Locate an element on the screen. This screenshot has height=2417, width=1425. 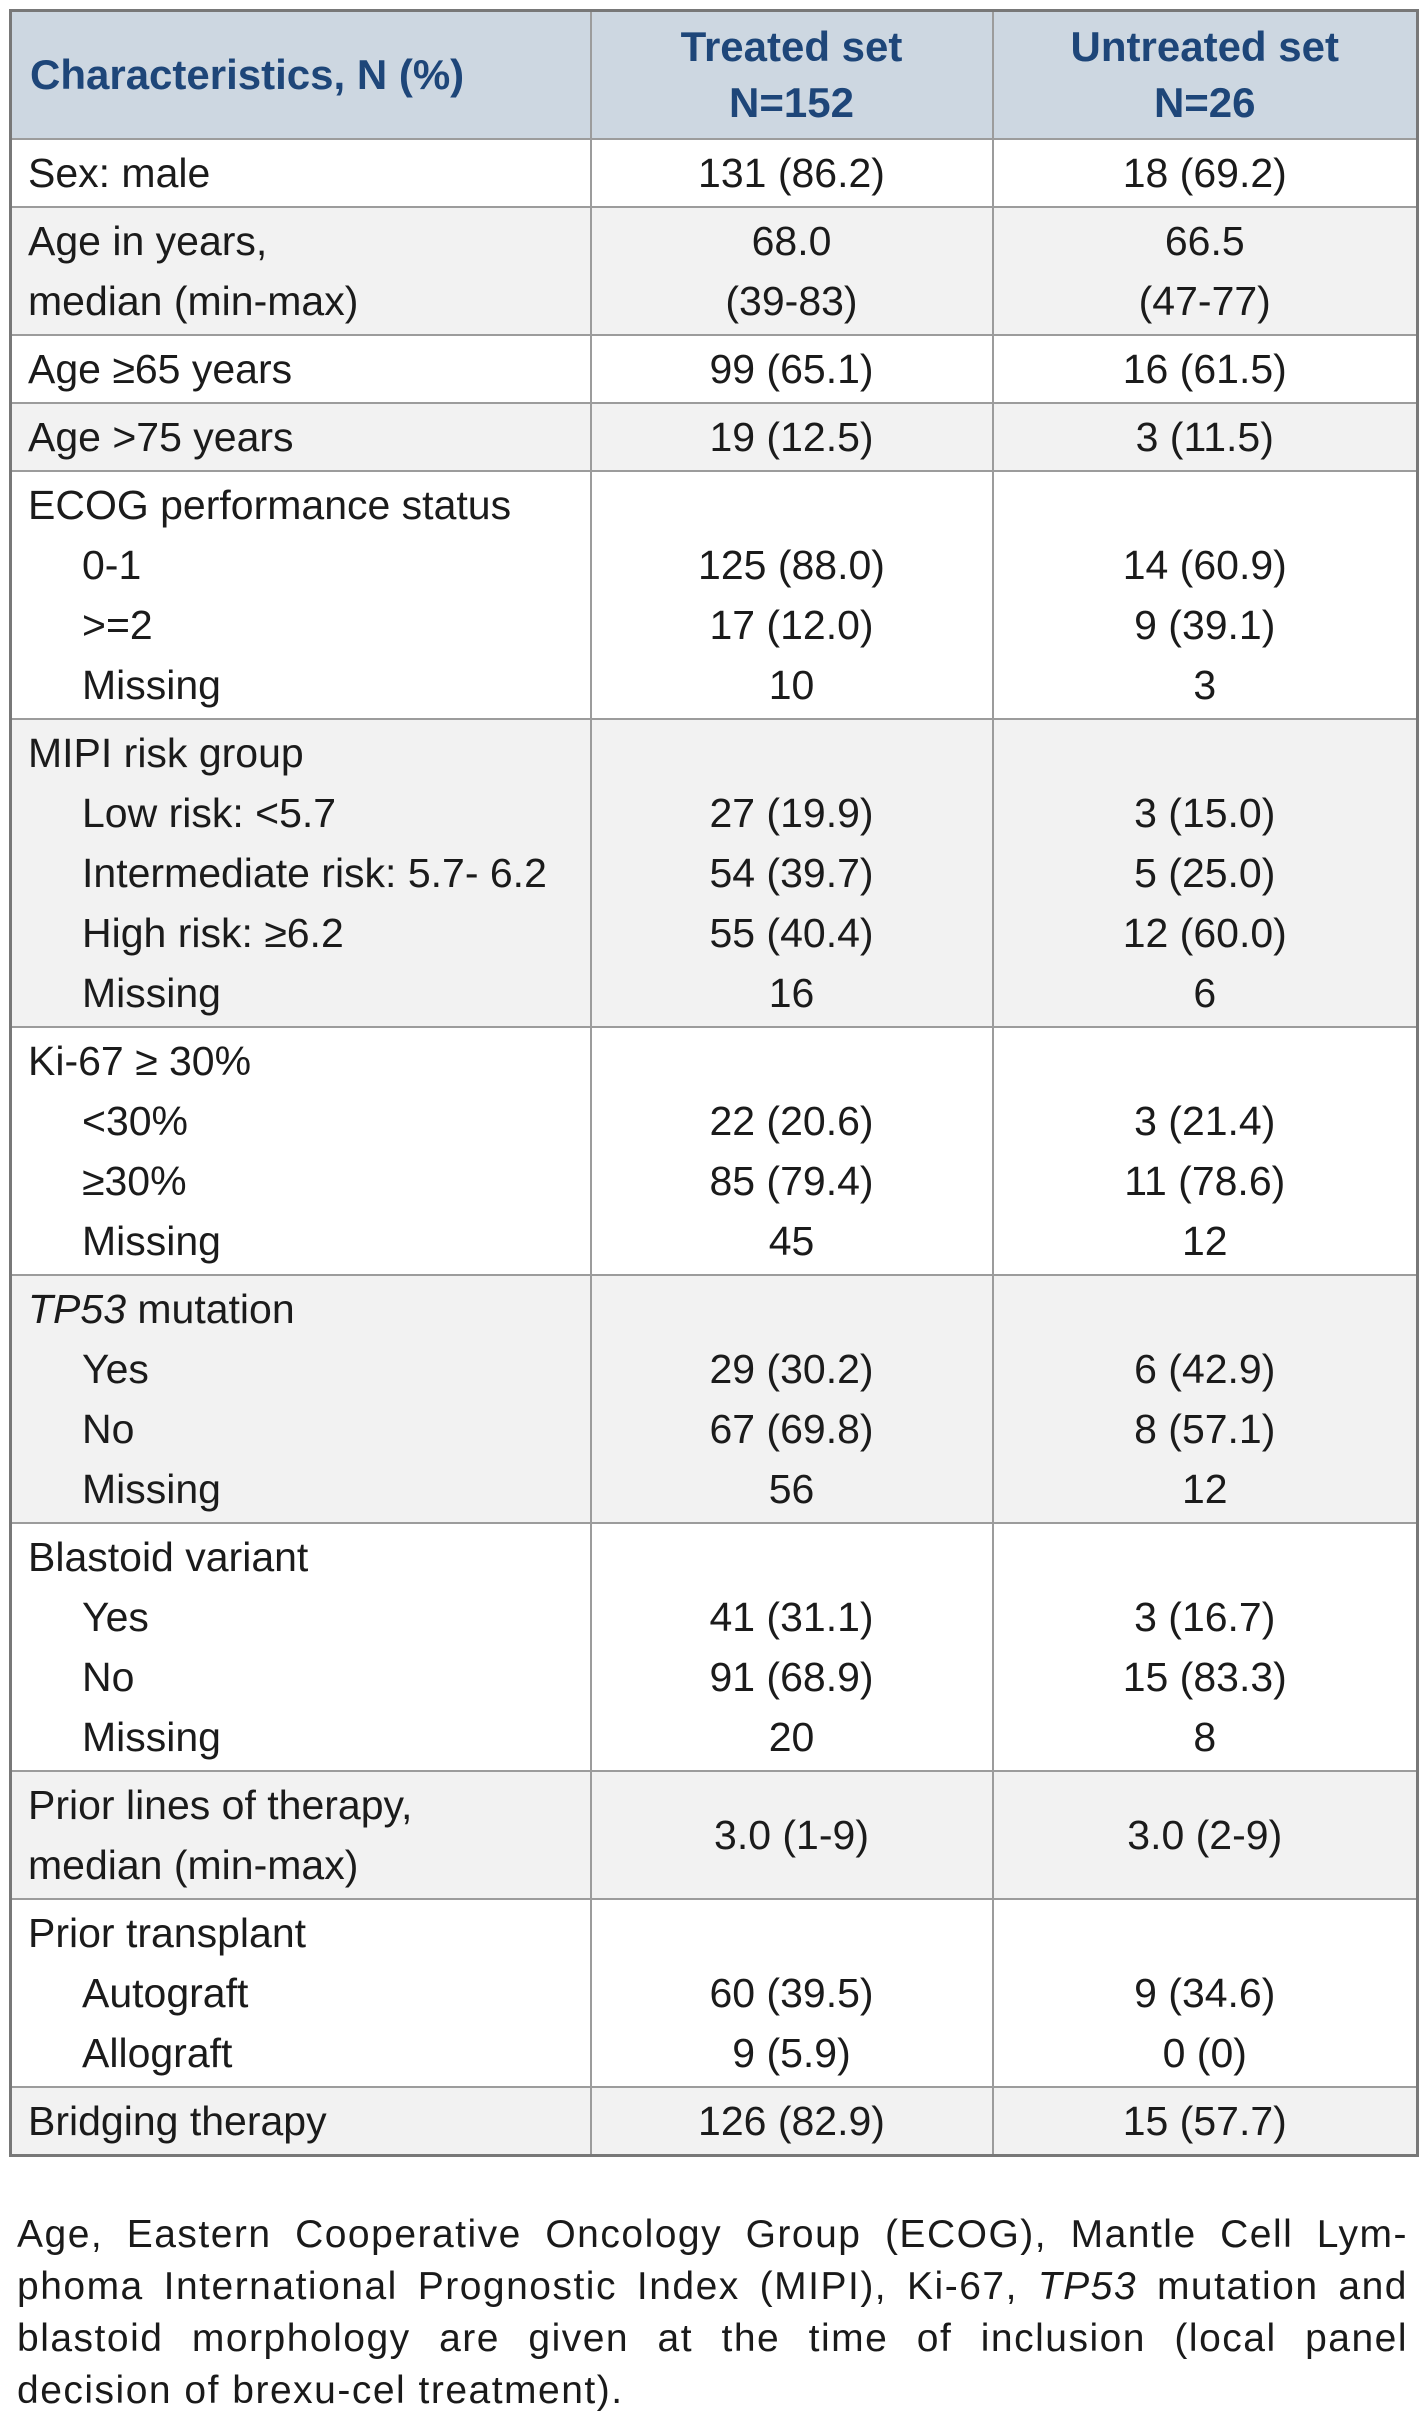
treated-value: 131 (86.2) is located at coordinates (791, 173).